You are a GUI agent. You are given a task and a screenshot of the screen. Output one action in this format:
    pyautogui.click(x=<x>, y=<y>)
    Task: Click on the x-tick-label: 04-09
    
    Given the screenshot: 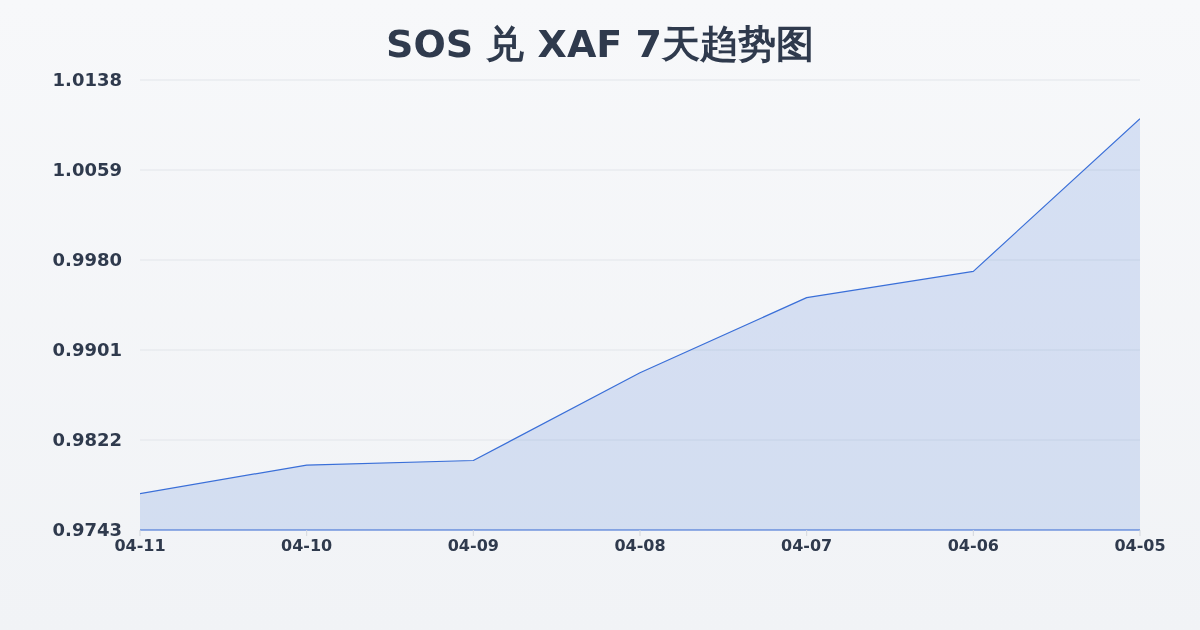 What is the action you would take?
    pyautogui.click(x=473, y=546)
    